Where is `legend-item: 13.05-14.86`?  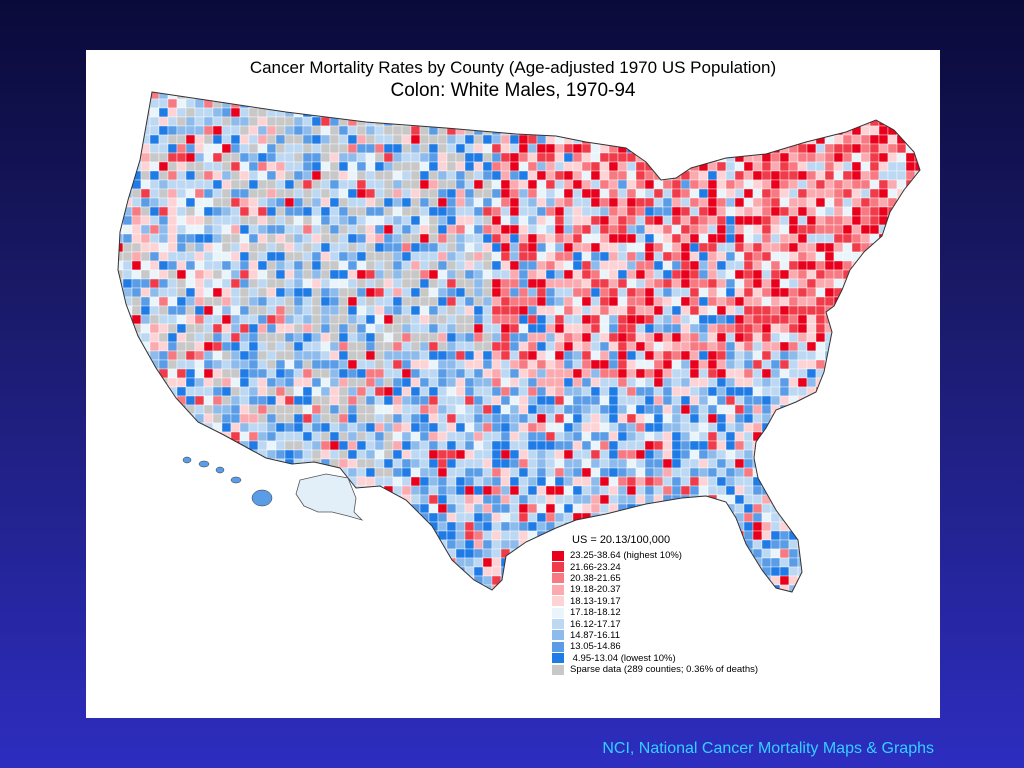
legend-item: 13.05-14.86 is located at coordinates (717, 646).